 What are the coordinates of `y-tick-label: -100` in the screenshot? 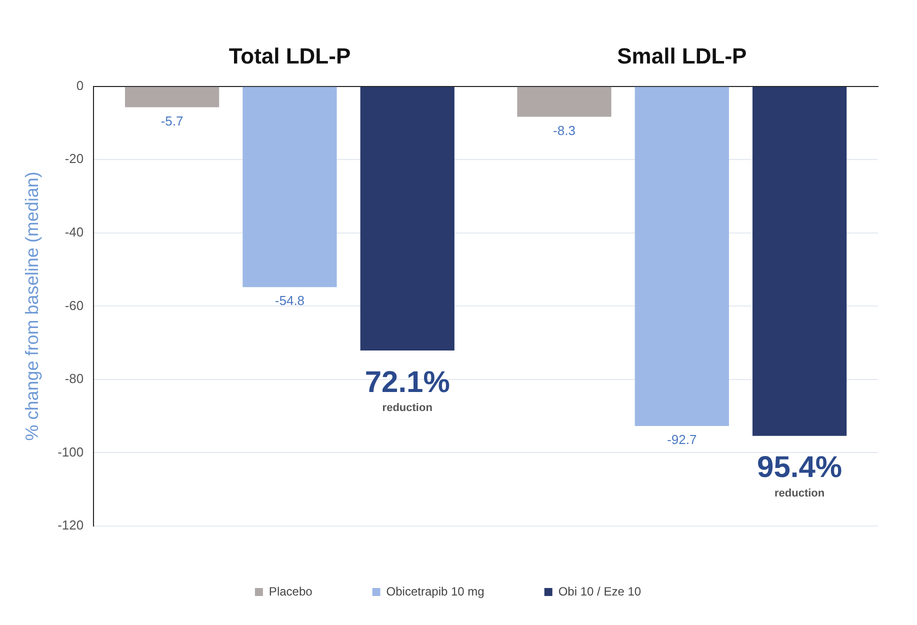 It's located at (71, 452).